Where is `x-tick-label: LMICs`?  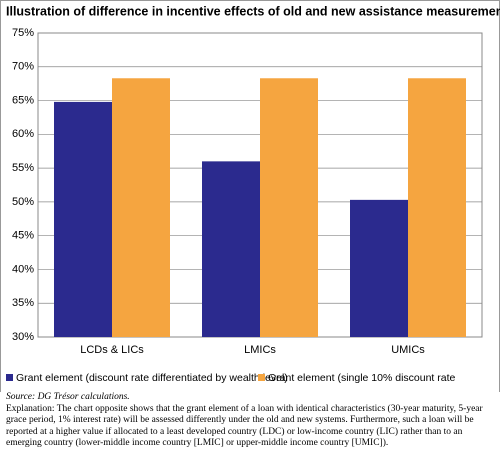 x-tick-label: LMICs is located at coordinates (260, 350).